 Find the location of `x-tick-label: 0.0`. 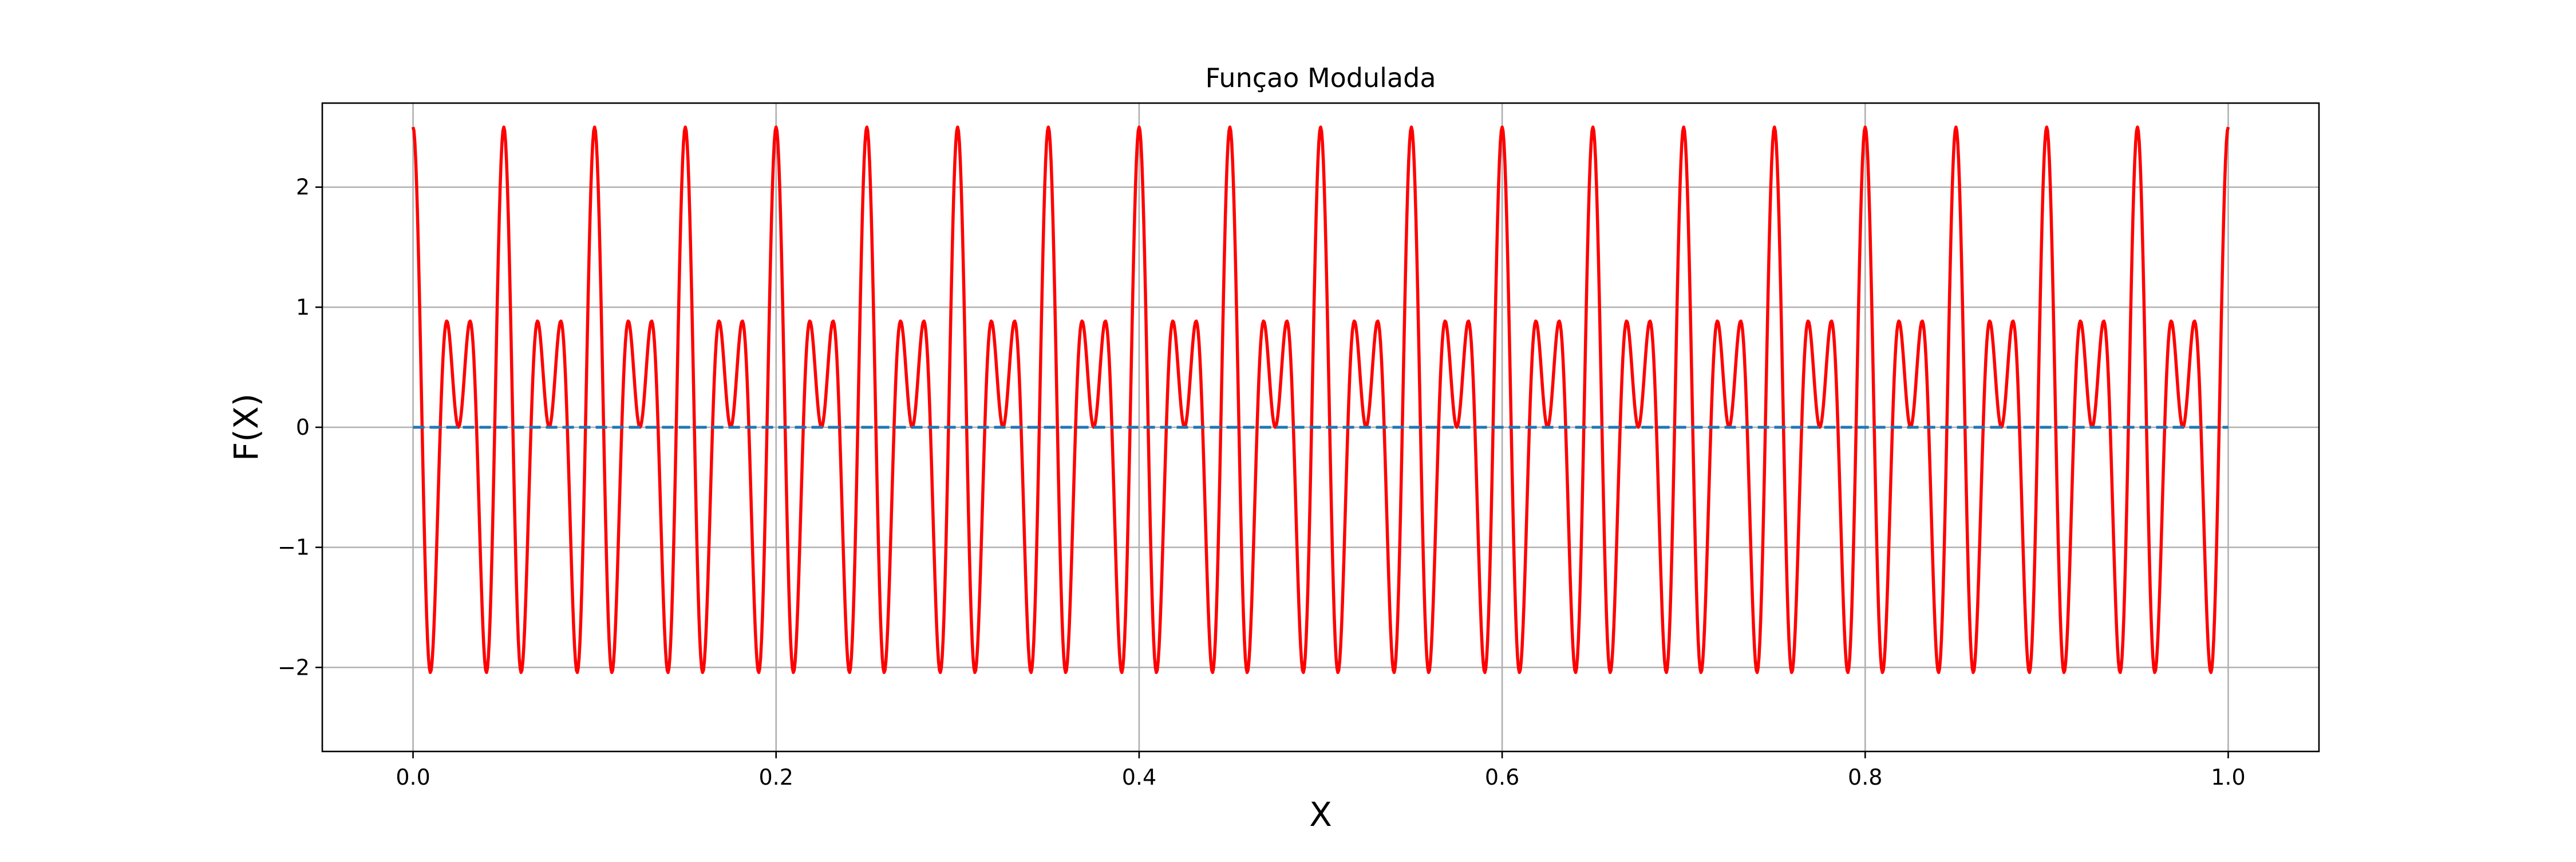

x-tick-label: 0.0 is located at coordinates (413, 777).